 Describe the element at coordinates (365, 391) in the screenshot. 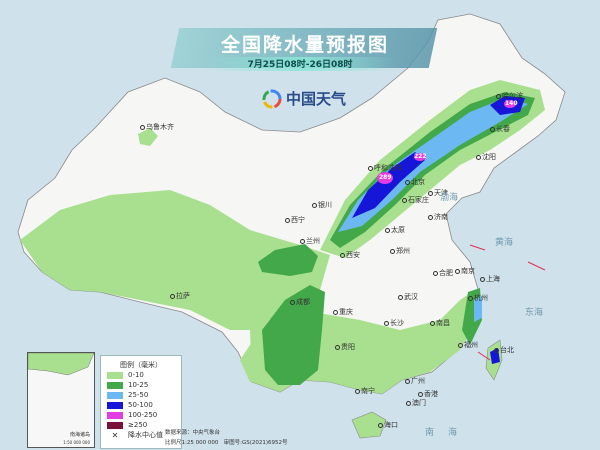

I see `city-label: 南宁` at that location.